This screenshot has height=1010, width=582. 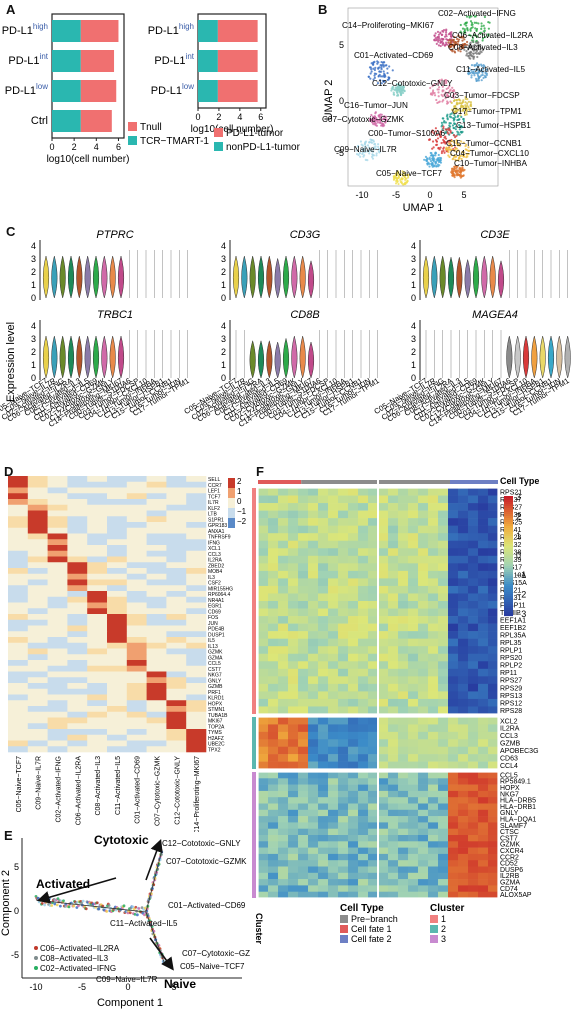 What do you see at coordinates (216, 601) in the screenshot?
I see `gene-label: NR4A1` at bounding box center [216, 601].